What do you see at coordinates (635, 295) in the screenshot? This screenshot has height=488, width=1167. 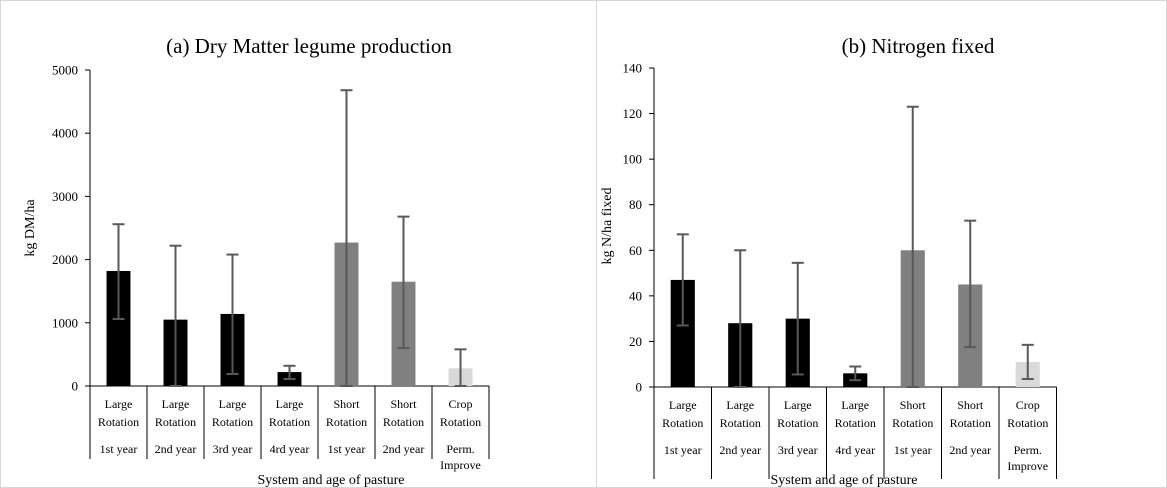 I see `y-tick-label: 40` at bounding box center [635, 295].